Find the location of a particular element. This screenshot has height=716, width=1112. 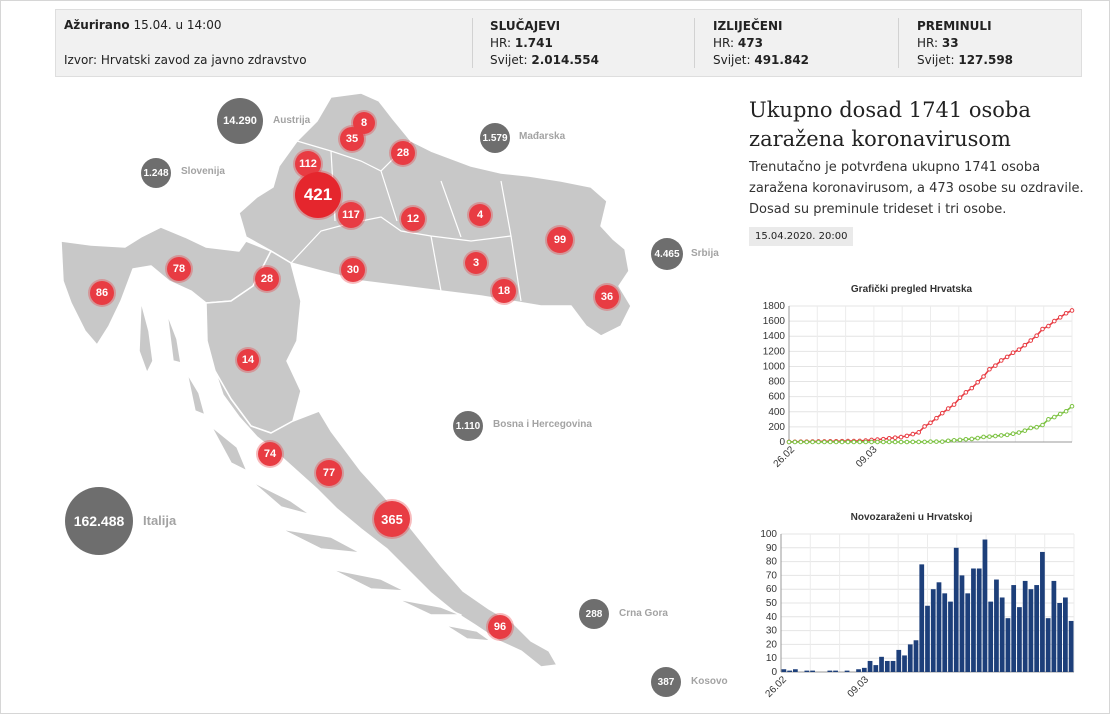

y-tick-label: 100 is located at coordinates (768, 534).